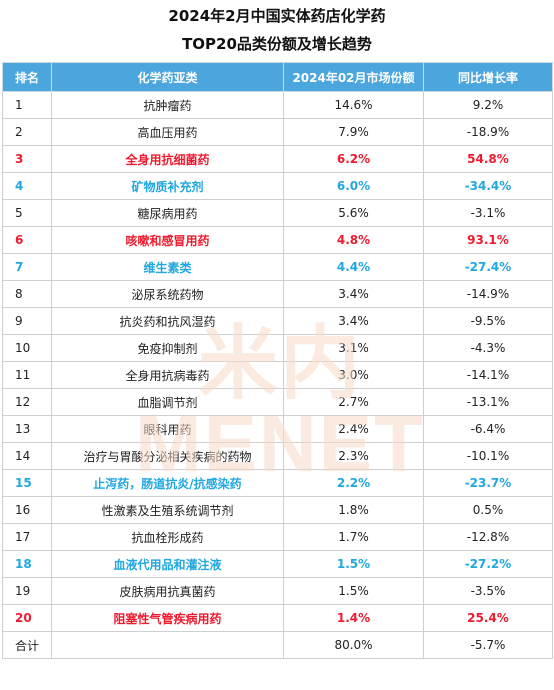 Image resolution: width=554 pixels, height=690 pixels. I want to click on table-row: 16 性激素及生殖系统调节剂 1.8% 0.5%, so click(277, 510).